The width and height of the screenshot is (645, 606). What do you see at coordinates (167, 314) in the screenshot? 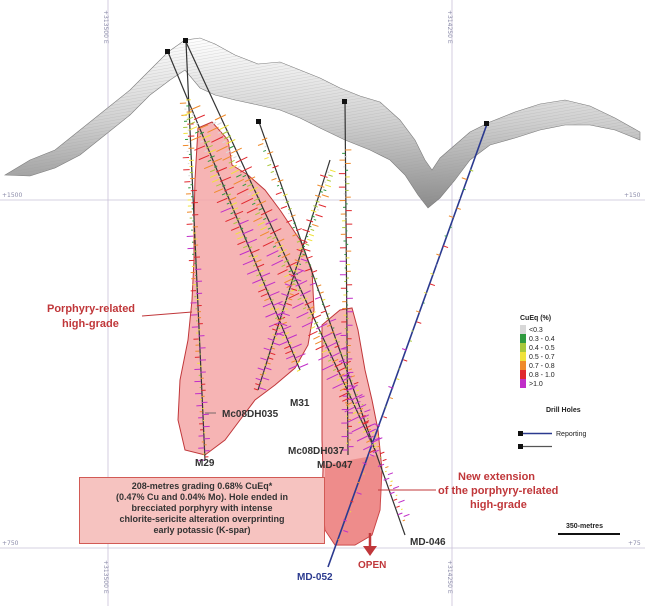
I see `upper-zone-leader` at bounding box center [167, 314].